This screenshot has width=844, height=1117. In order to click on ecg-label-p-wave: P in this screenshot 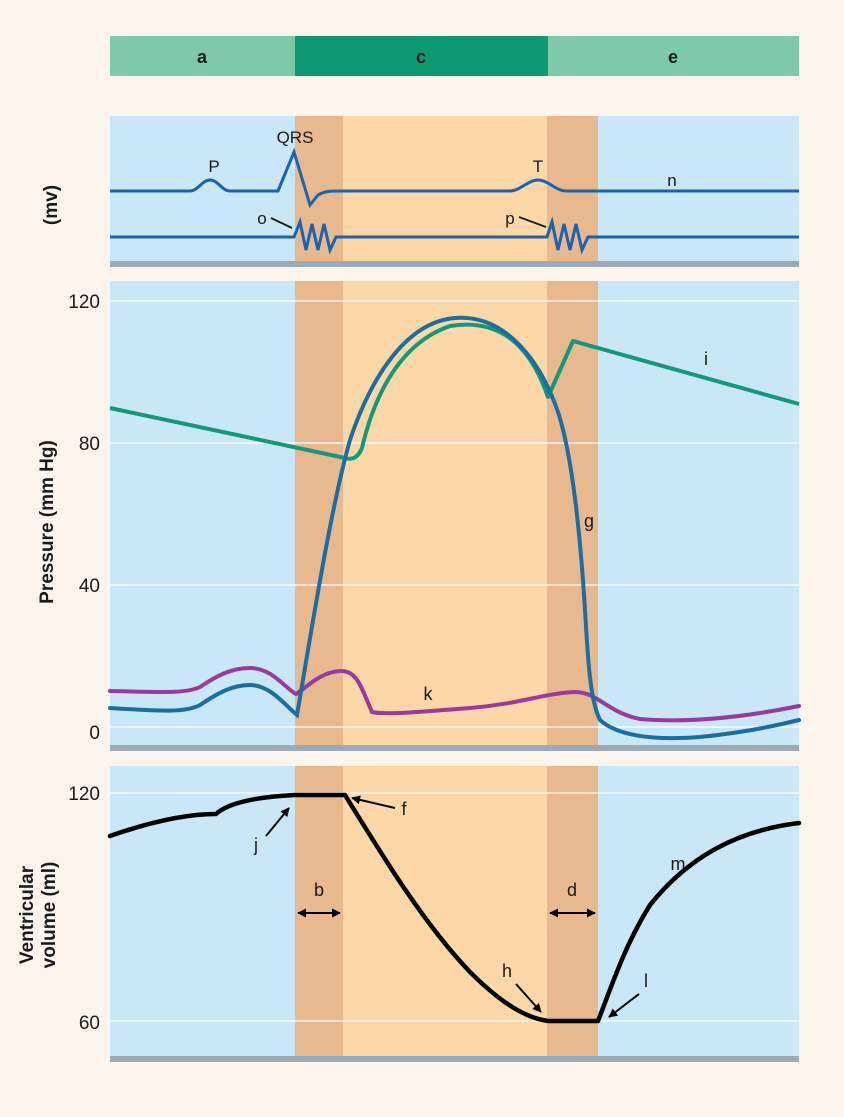, I will do `click(213, 166)`.